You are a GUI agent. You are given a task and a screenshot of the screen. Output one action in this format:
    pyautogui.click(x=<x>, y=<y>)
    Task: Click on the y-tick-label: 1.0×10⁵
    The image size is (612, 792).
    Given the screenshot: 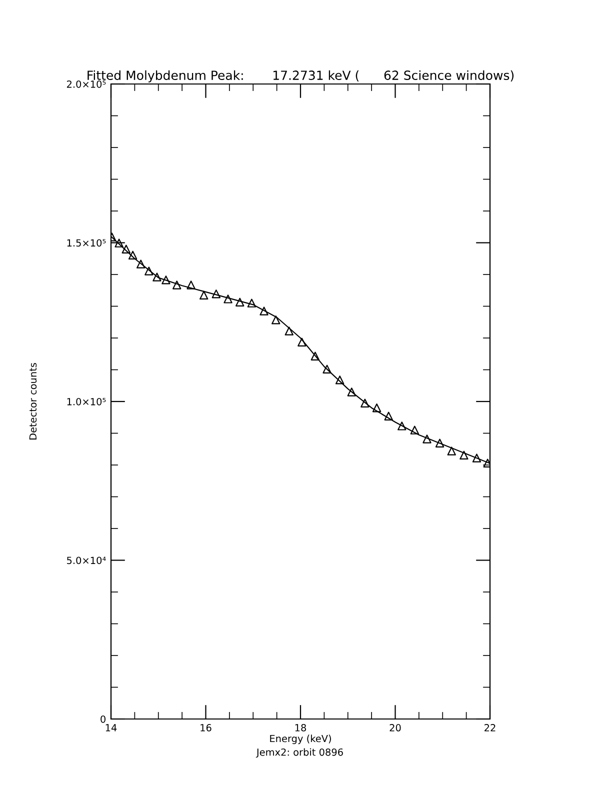 What is the action you would take?
    pyautogui.click(x=86, y=402)
    